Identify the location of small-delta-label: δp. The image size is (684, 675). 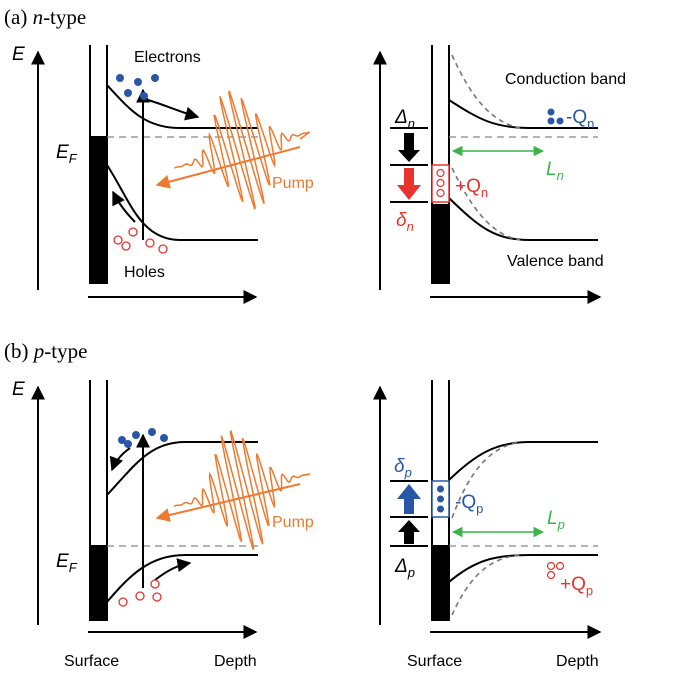
(403, 468).